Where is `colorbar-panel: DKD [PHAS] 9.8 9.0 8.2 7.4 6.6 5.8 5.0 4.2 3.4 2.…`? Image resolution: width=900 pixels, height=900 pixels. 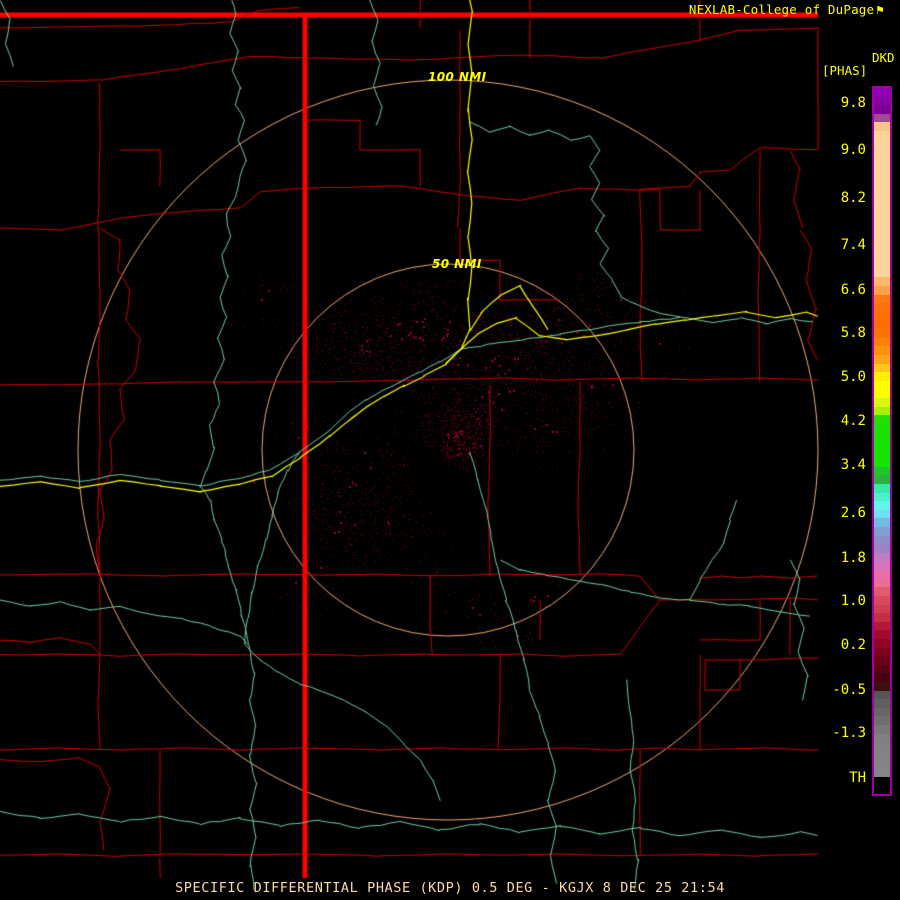
colorbar-panel: DKD [PHAS] 9.8 9.0 8.2 7.4 6.6 5.8 5.0 4.2 3.4 2.… is located at coordinates (860, 430).